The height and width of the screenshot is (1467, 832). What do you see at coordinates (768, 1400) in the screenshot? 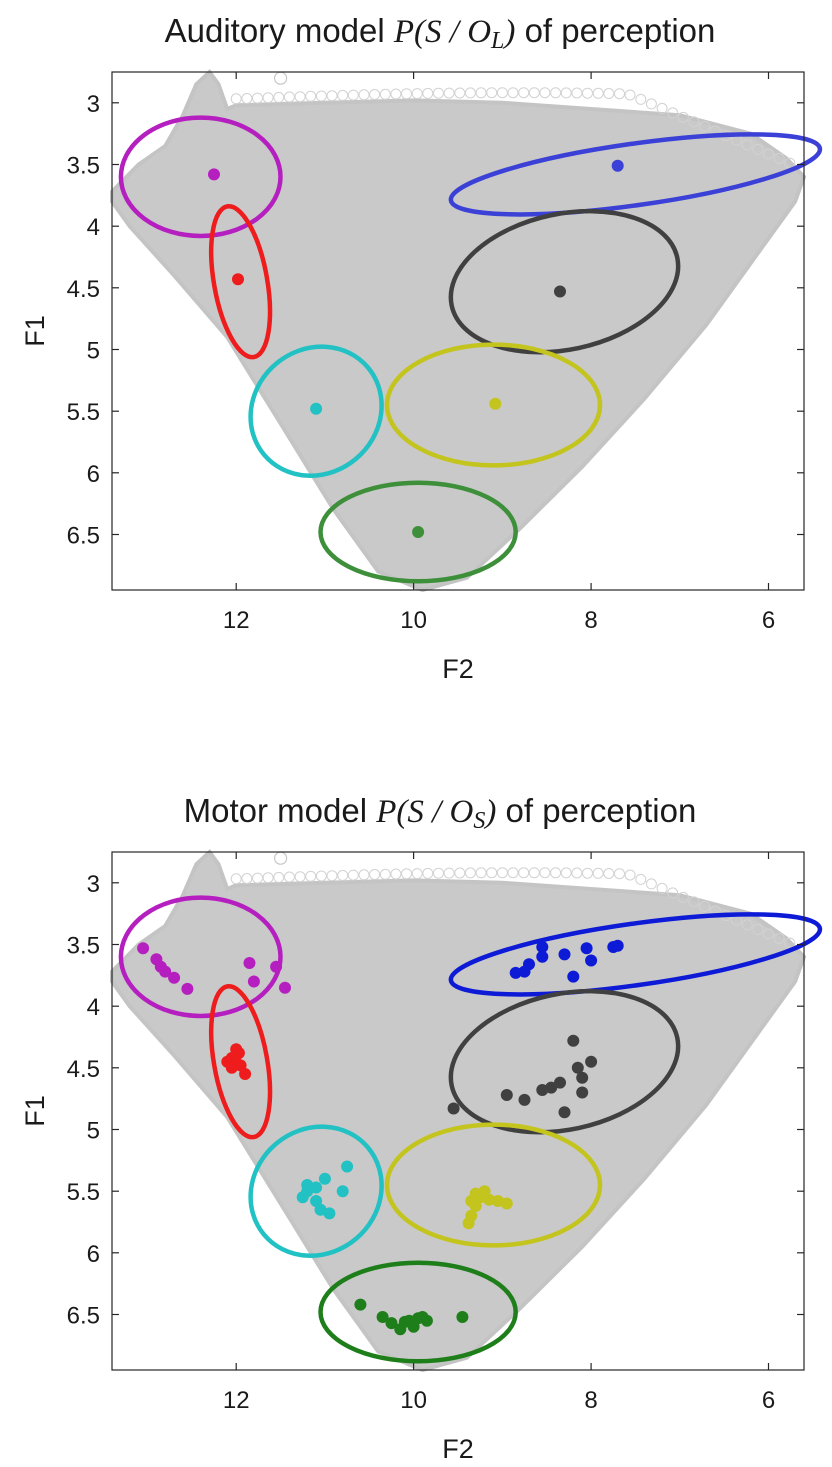
I see `x-tick-label: 6` at bounding box center [768, 1400].